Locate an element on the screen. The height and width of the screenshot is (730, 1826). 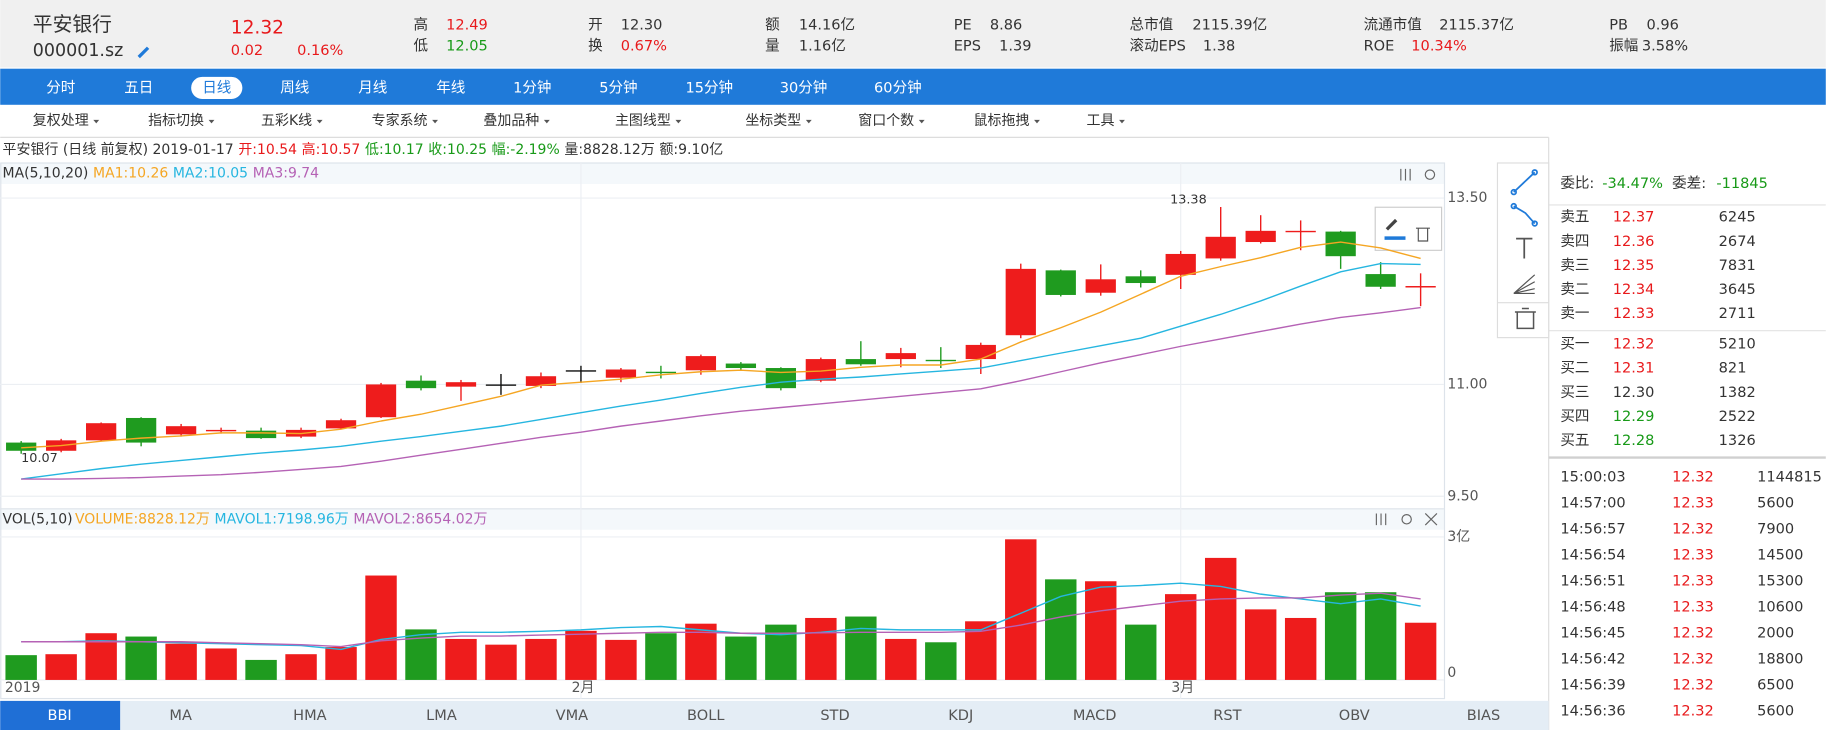
book-label: 卖二 is located at coordinates (1574, 289).